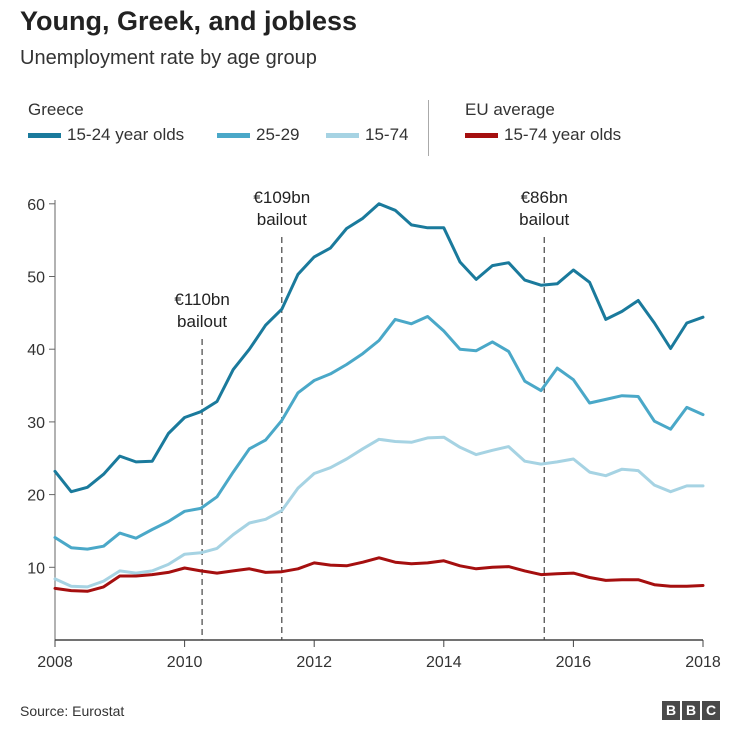 This screenshot has height=730, width=735. I want to click on y-tick-label: 20, so click(36, 496).